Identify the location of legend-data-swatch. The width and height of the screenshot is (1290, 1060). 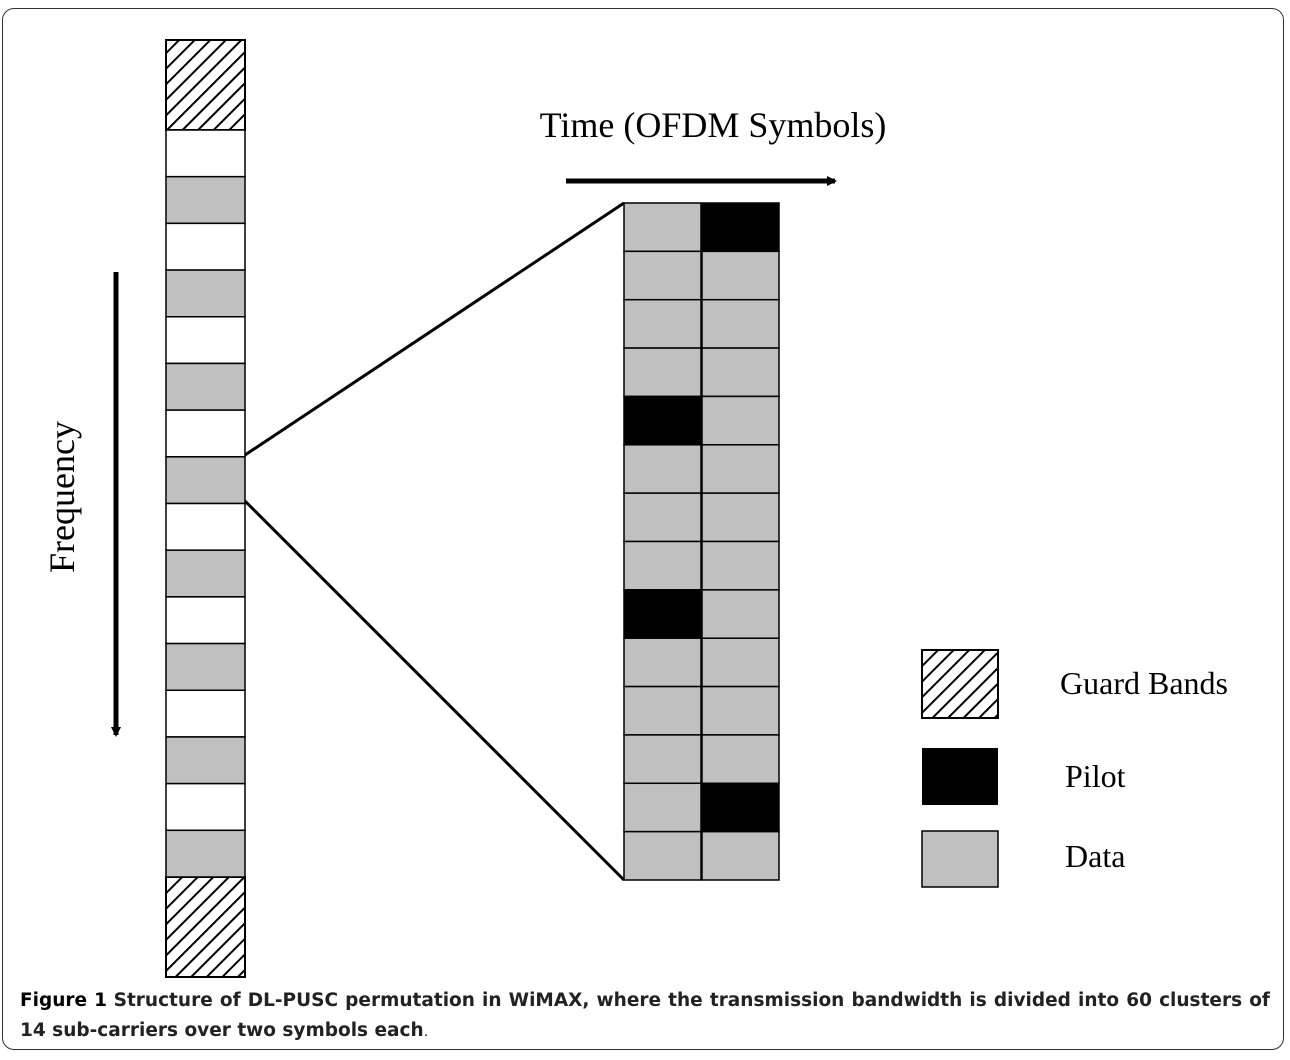
(960, 859).